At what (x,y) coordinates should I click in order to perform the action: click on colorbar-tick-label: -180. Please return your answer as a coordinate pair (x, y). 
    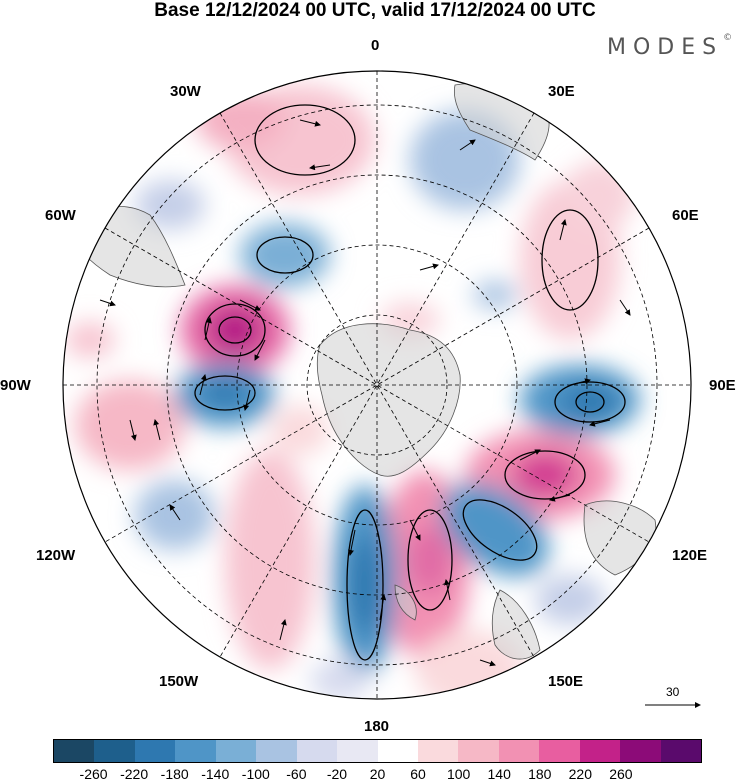
    Looking at the image, I should click on (174, 774).